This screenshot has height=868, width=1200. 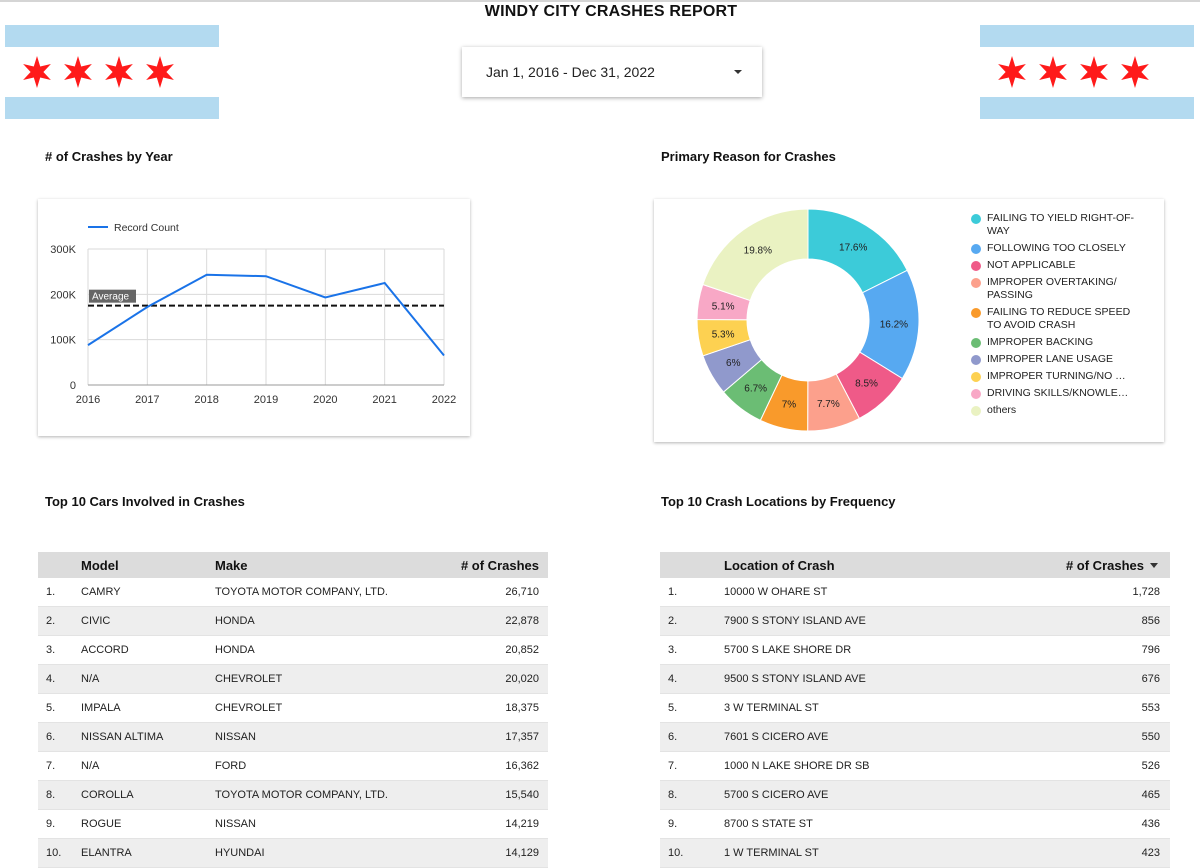 I want to click on cell-location: 7601 S CICERO AVE, so click(x=859, y=737).